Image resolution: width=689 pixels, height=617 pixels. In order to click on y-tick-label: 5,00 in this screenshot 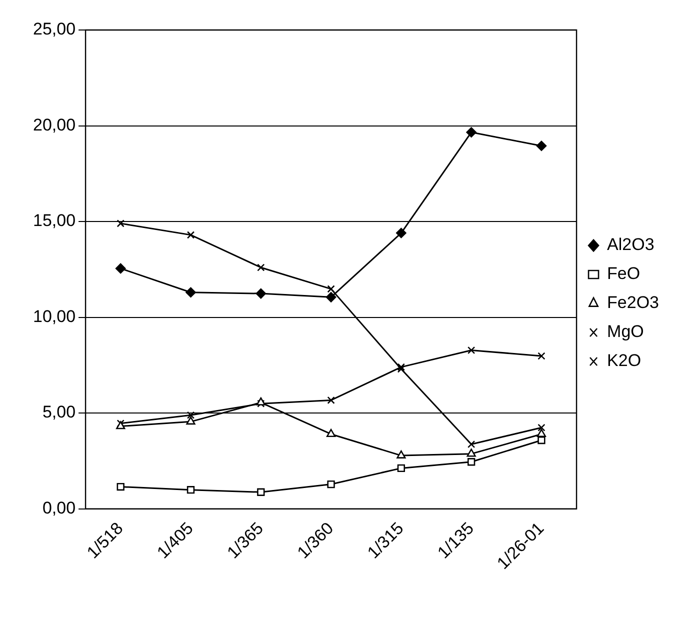, I will do `click(59, 412)`.